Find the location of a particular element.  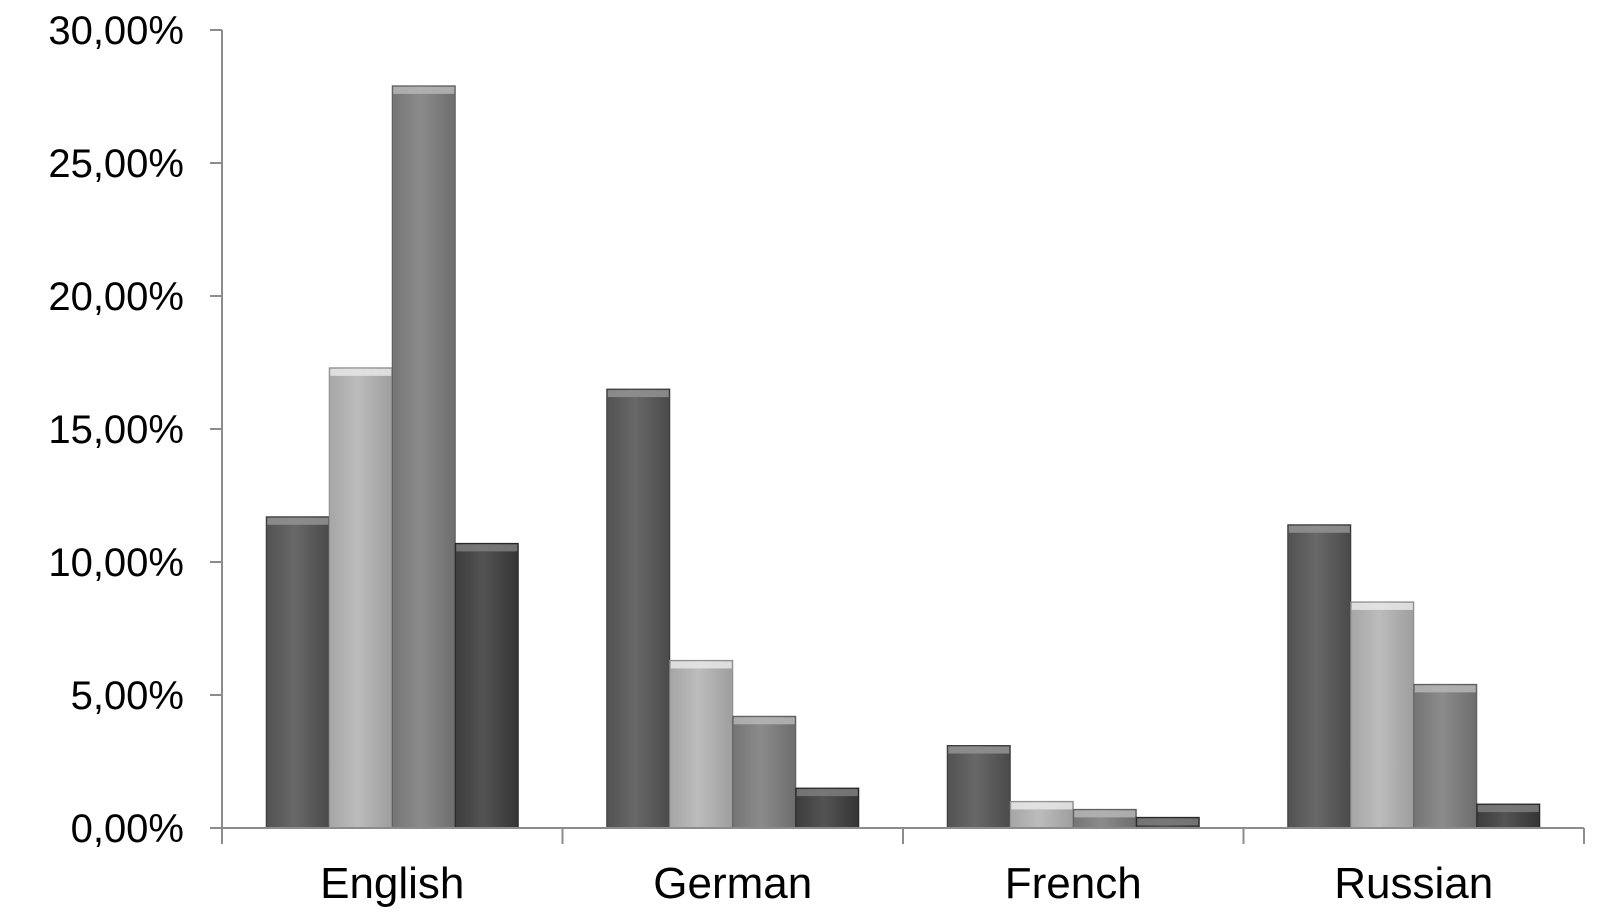

x-category-label-russian: Russian is located at coordinates (1413, 883).